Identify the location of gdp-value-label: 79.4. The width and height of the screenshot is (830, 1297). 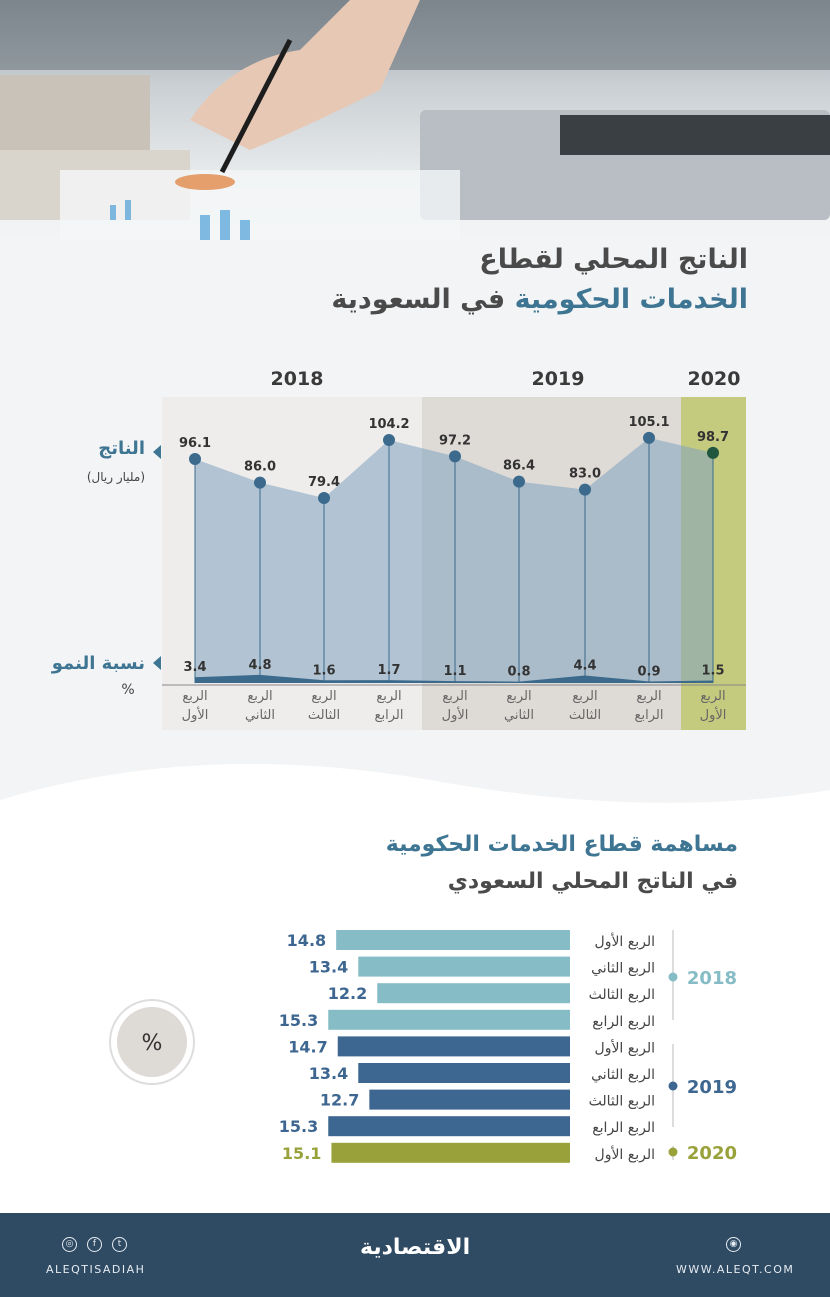
(324, 482).